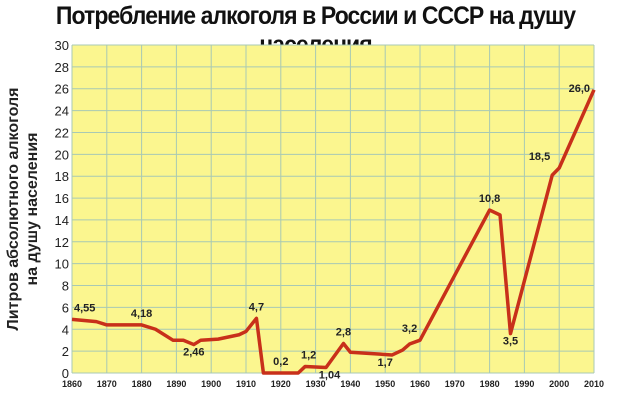 The height and width of the screenshot is (400, 631). Describe the element at coordinates (141, 314) in the screenshot. I see `data-label: 4,18` at that location.